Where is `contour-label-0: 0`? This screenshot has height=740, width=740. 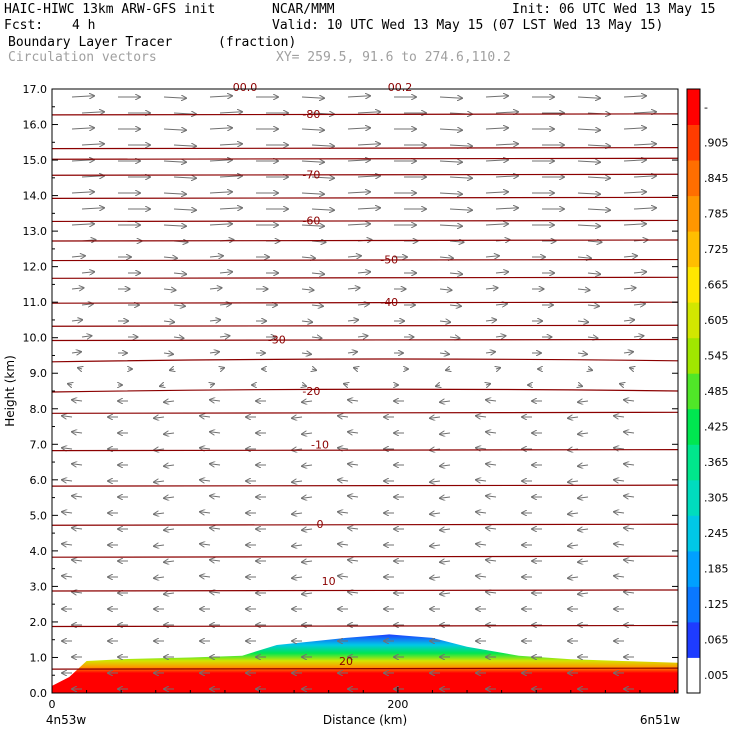 contour-label-0: 0 is located at coordinates (320, 524).